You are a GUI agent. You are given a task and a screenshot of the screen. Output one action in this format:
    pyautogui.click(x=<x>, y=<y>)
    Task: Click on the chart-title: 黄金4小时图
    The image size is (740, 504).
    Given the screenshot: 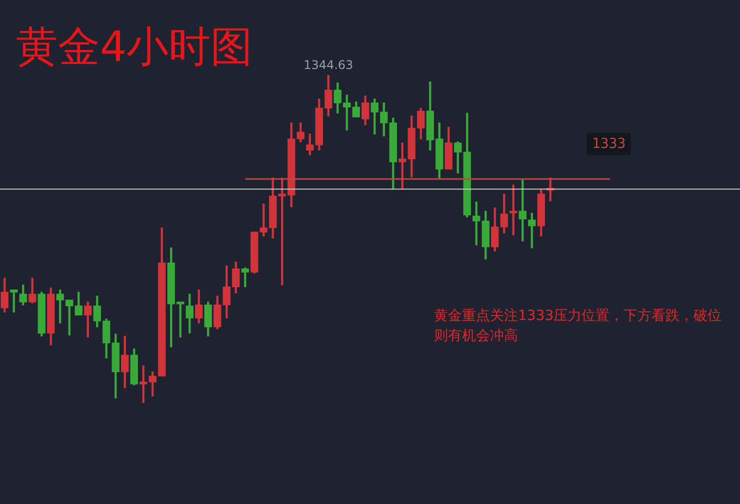 What is the action you would take?
    pyautogui.click(x=134, y=47)
    